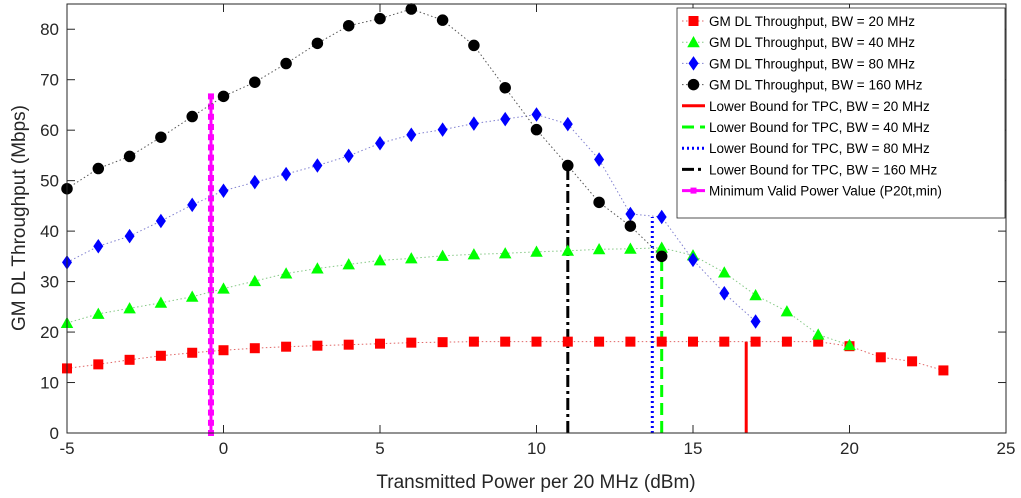  I want to click on x-axis-label: Transmitted Power per 20 MHz (dBm), so click(535, 482).